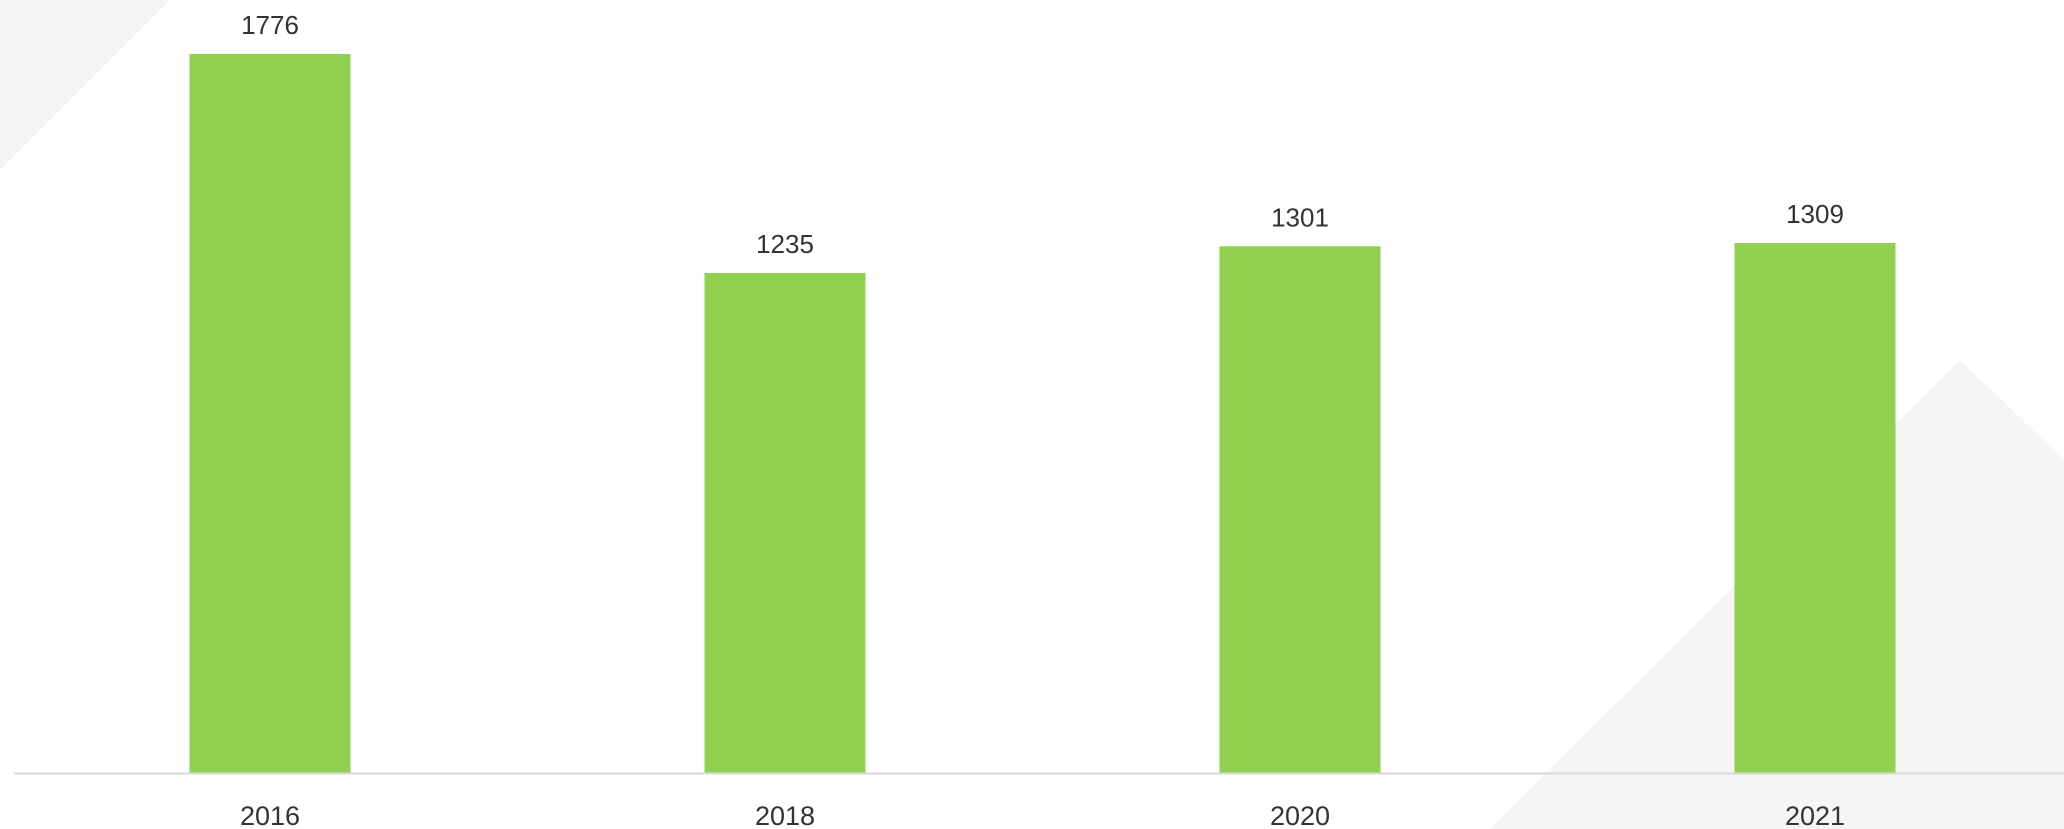 The width and height of the screenshot is (2064, 829). What do you see at coordinates (1042, 815) in the screenshot?
I see `x-tick-labels-group: 2016 2018 2020 2021` at bounding box center [1042, 815].